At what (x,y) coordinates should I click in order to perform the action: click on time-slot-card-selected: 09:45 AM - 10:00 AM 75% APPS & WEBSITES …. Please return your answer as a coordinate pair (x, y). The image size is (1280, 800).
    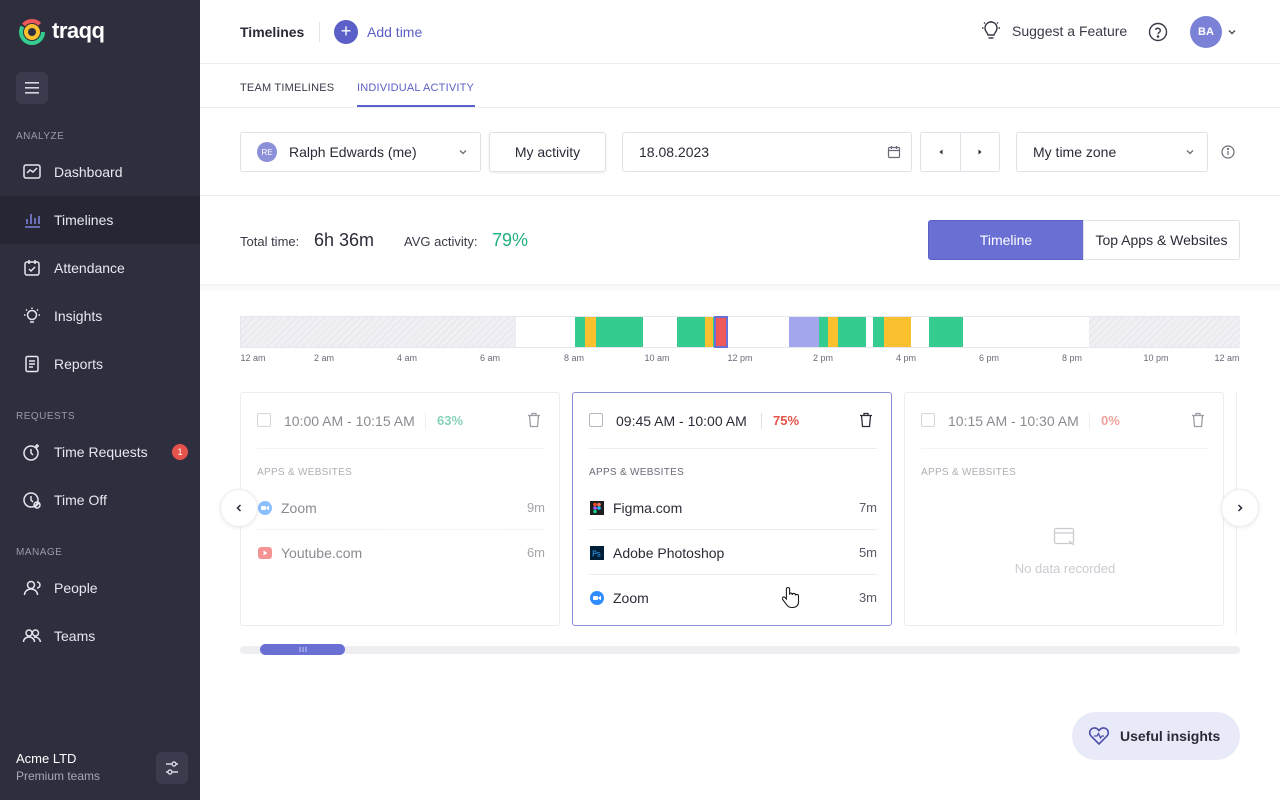
    Looking at the image, I should click on (732, 509).